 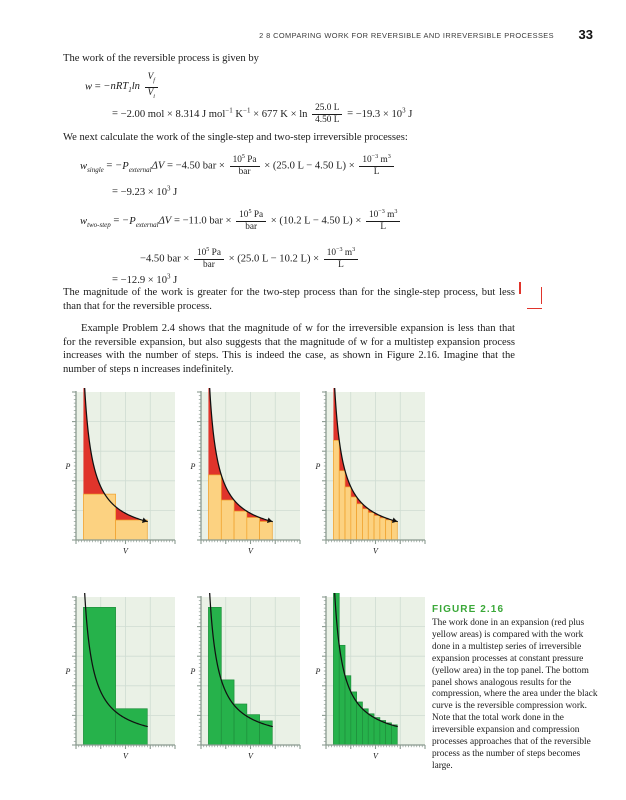 What do you see at coordinates (147, 222) in the screenshot?
I see `eq5-rhs1: −PexternalΔV` at bounding box center [147, 222].